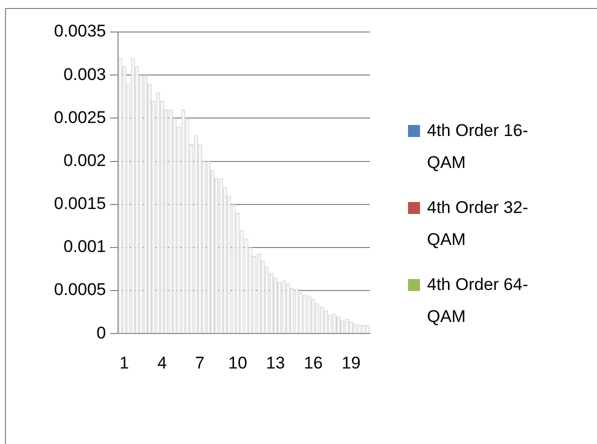  What do you see at coordinates (80, 117) in the screenshot?
I see `y-tick-label: 0.0025` at bounding box center [80, 117].